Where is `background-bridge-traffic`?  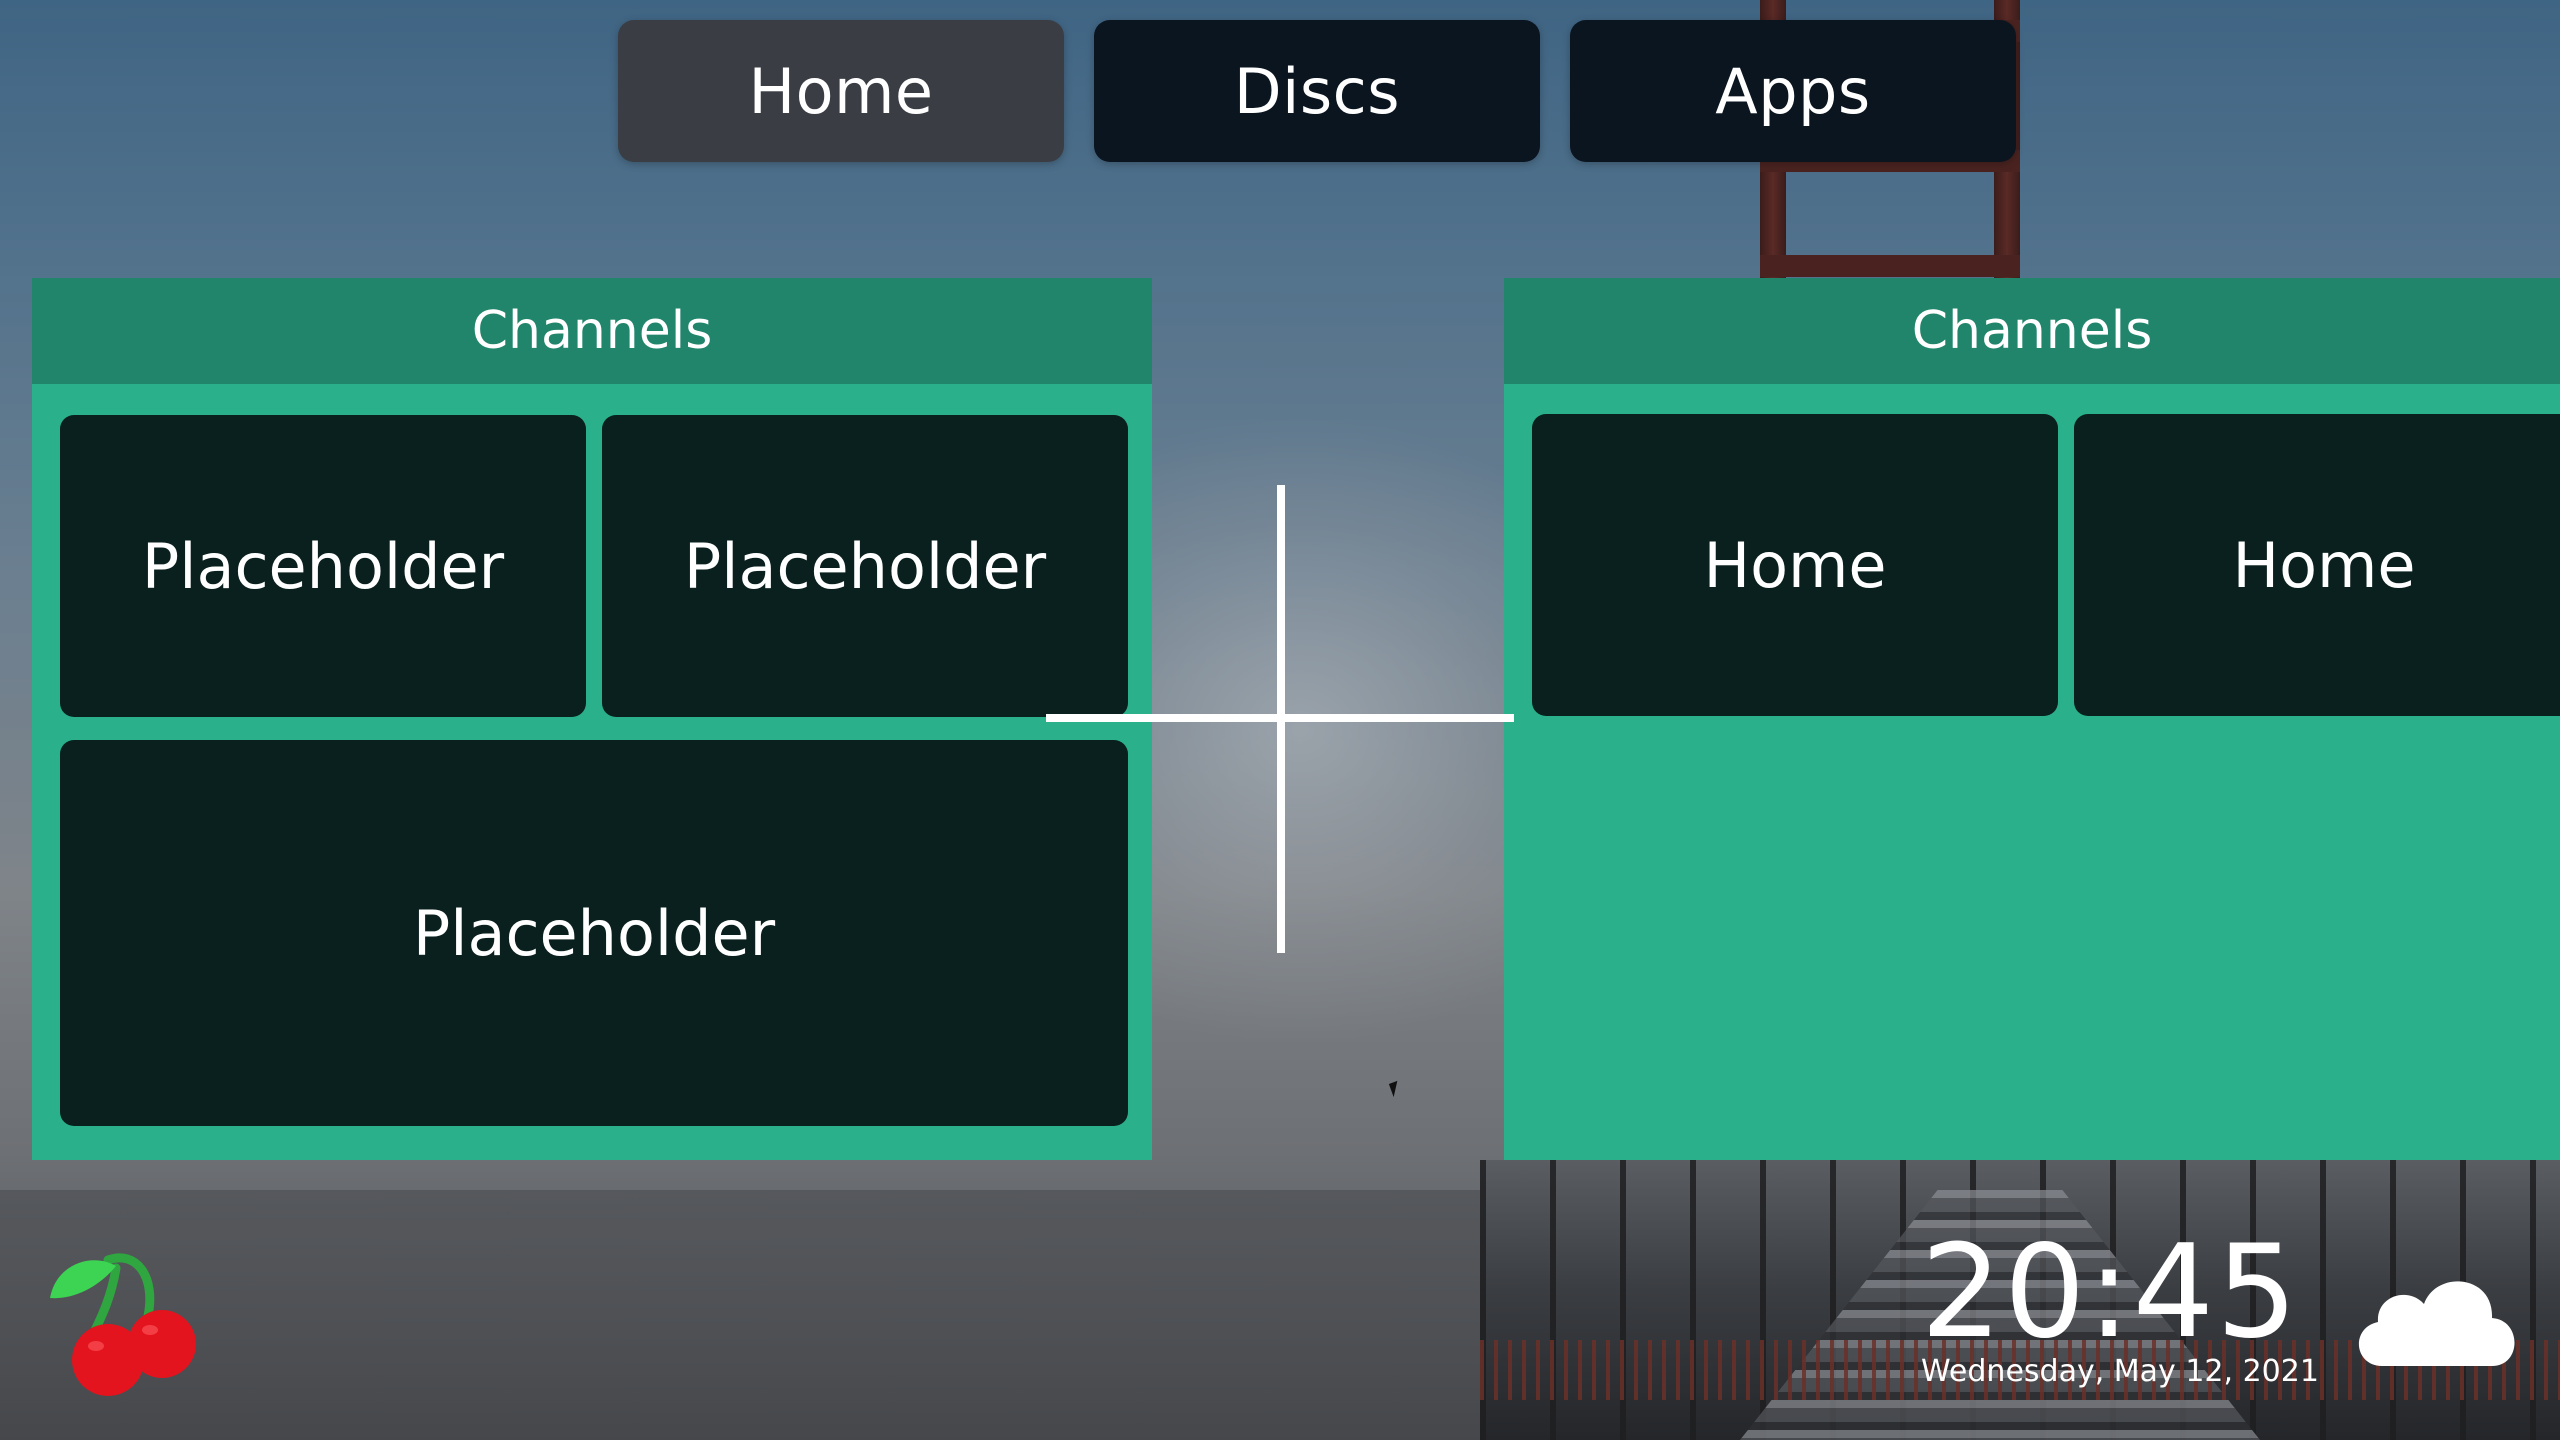 background-bridge-traffic is located at coordinates (2020, 1300).